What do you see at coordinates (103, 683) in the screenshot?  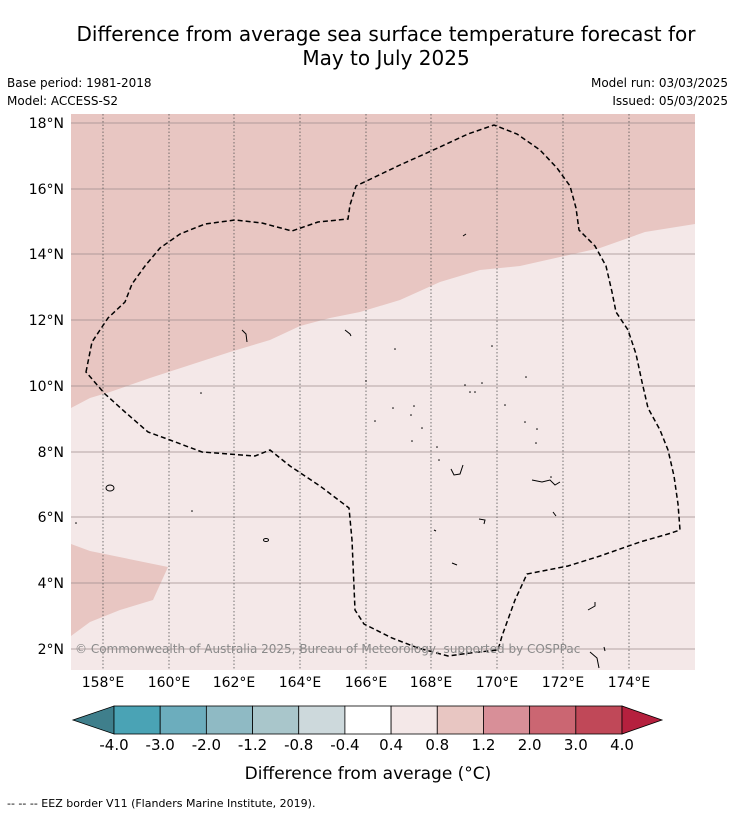 I see `lon-label: 158°E` at bounding box center [103, 683].